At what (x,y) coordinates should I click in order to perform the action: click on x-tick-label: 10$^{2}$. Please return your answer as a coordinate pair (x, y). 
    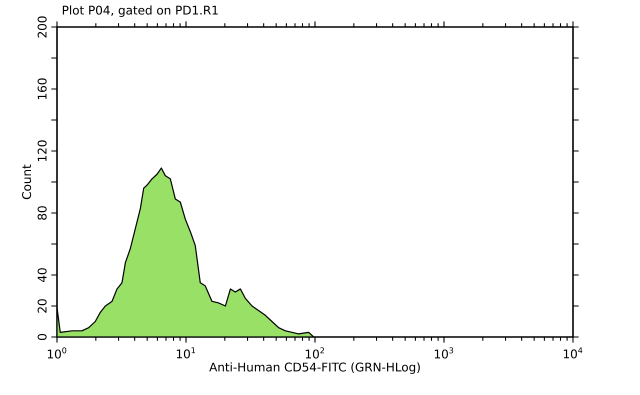
    Looking at the image, I should click on (315, 353).